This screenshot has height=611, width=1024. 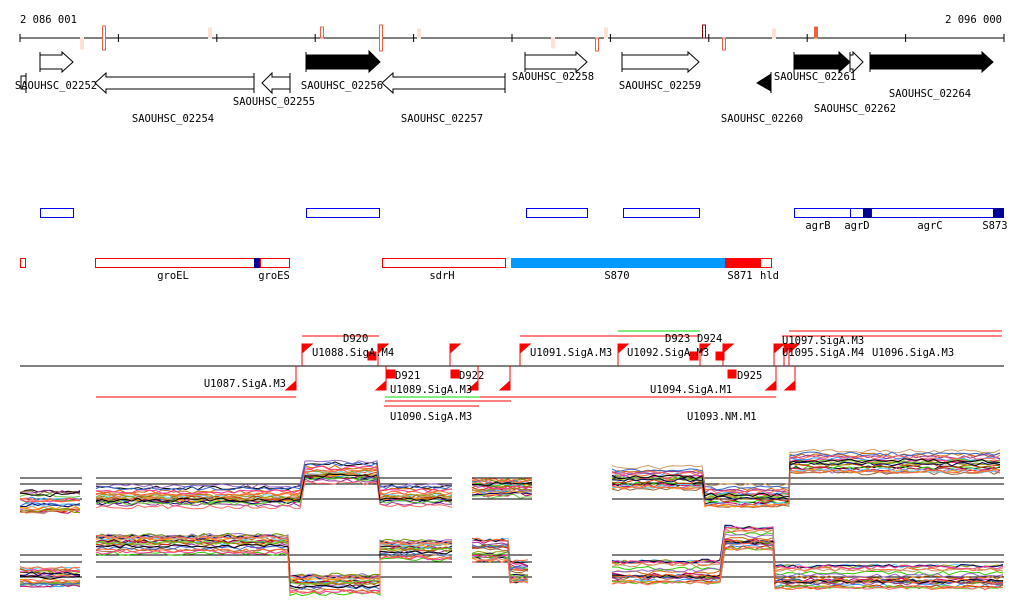 What do you see at coordinates (822, 62) in the screenshot?
I see `gene-02261-arrow` at bounding box center [822, 62].